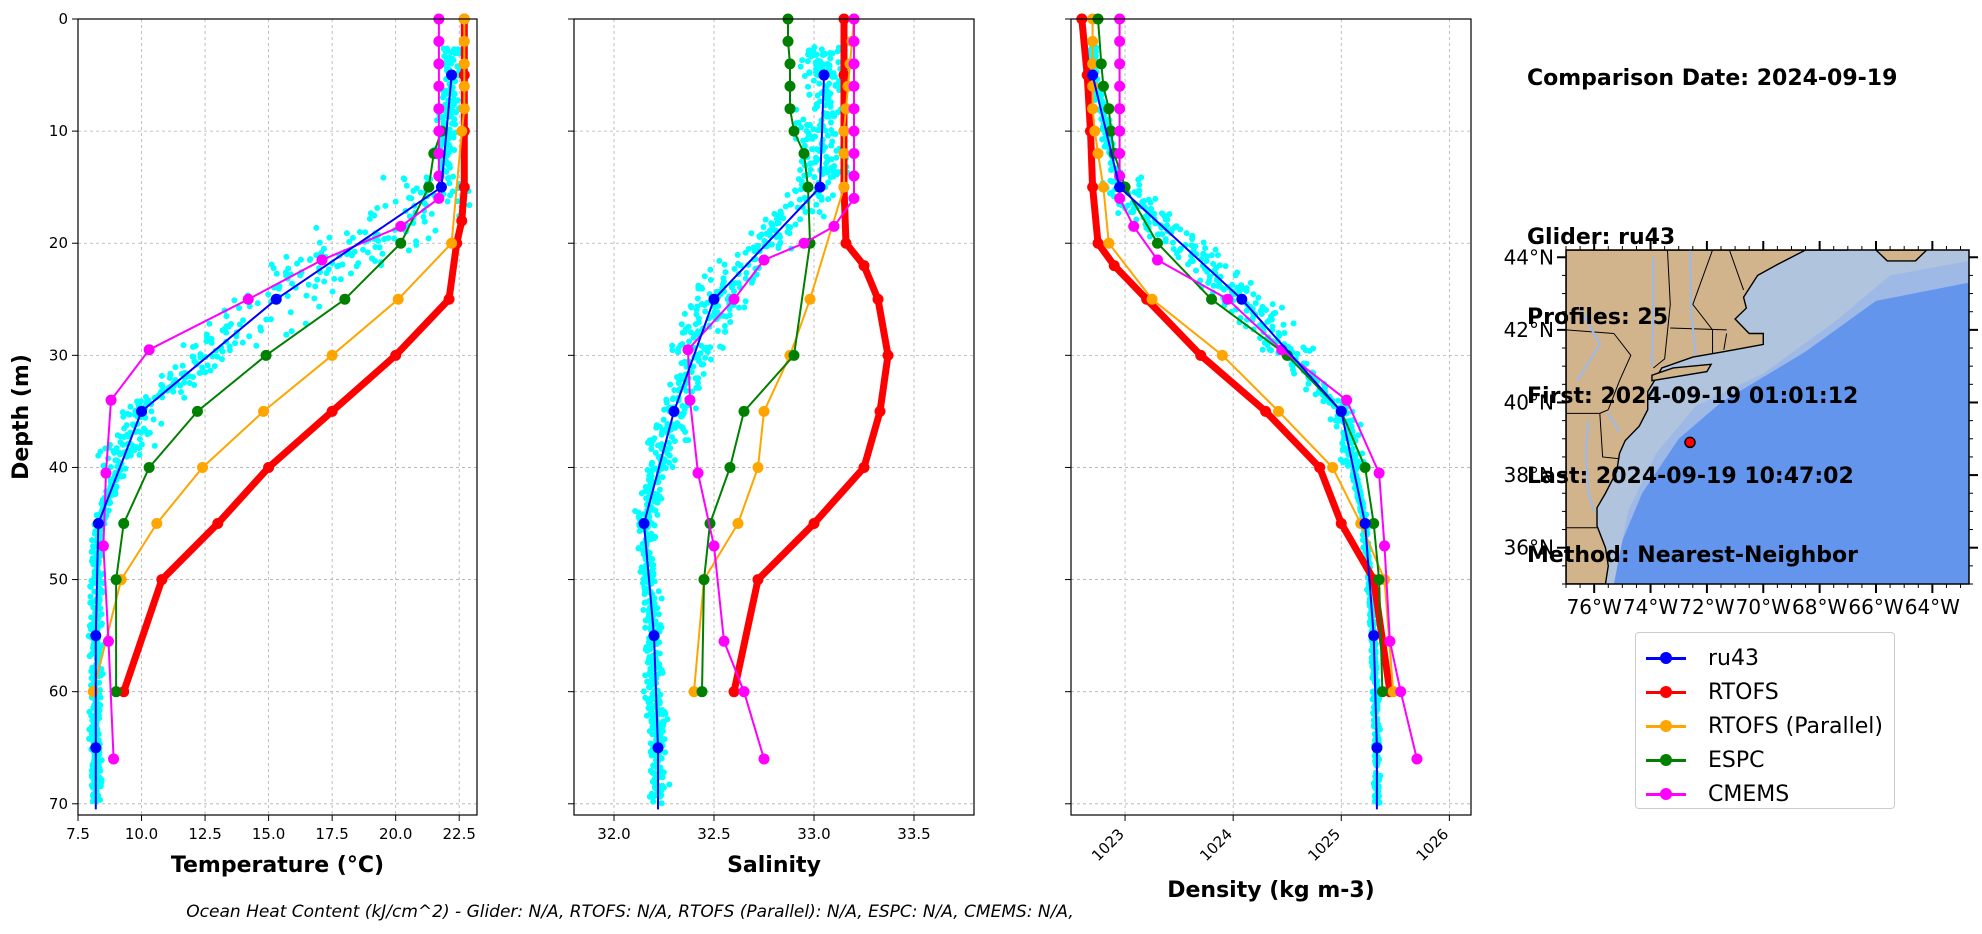  Describe the element at coordinates (1690, 476) in the screenshot. I see `last-profile-time: Last: 2024-09-19 10:47:02` at that location.